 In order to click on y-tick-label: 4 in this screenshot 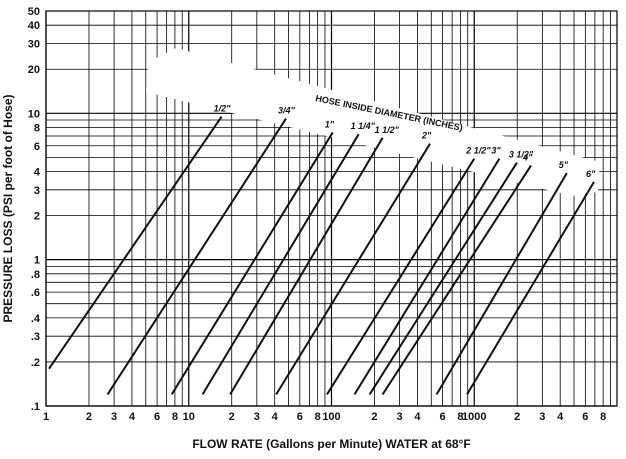, I will do `click(37, 173)`.